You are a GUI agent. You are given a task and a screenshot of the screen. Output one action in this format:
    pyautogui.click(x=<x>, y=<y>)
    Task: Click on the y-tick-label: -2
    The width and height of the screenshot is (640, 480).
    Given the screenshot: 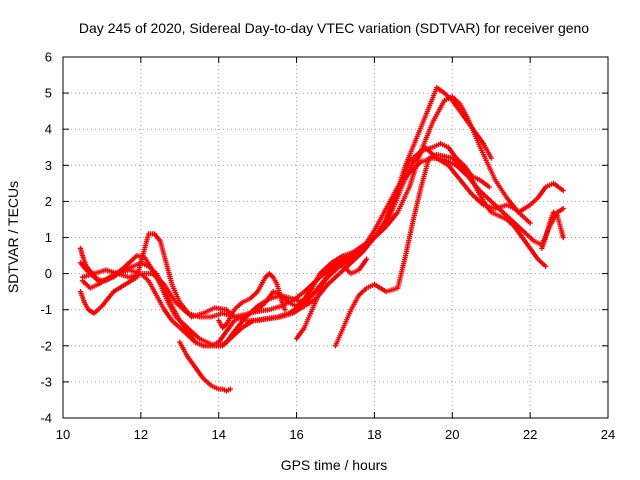 What is the action you would take?
    pyautogui.click(x=46, y=345)
    